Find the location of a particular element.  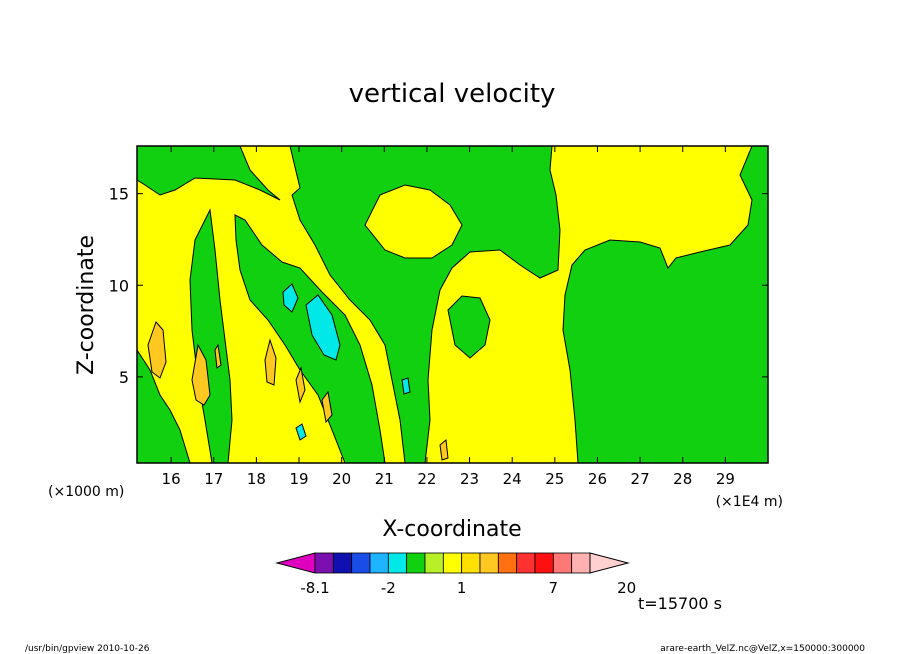

x-tick-label: 20 is located at coordinates (341, 479).